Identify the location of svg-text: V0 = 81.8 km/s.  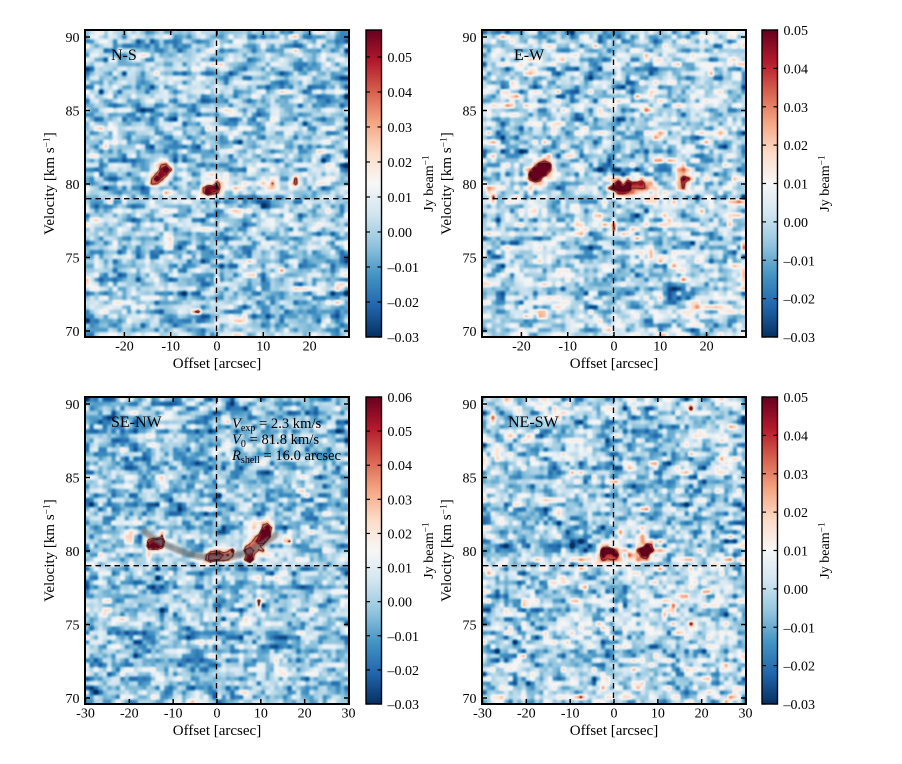
(275, 441).